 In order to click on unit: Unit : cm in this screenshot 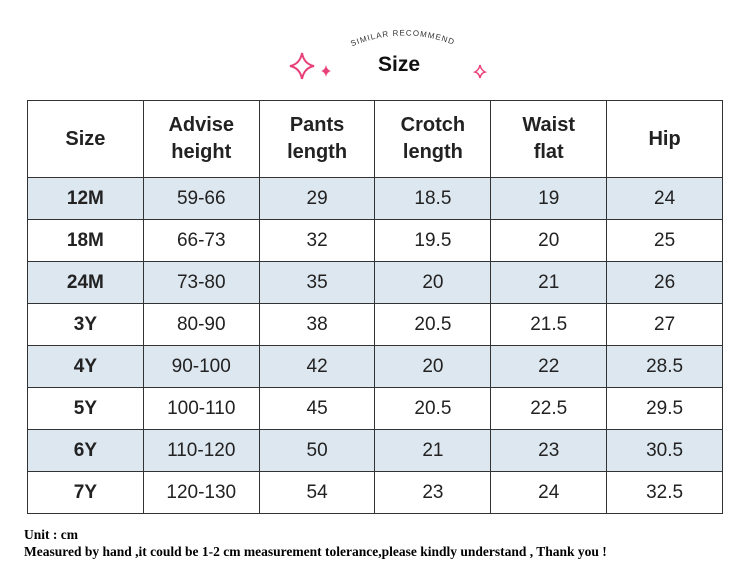, I will do `click(51, 534)`.